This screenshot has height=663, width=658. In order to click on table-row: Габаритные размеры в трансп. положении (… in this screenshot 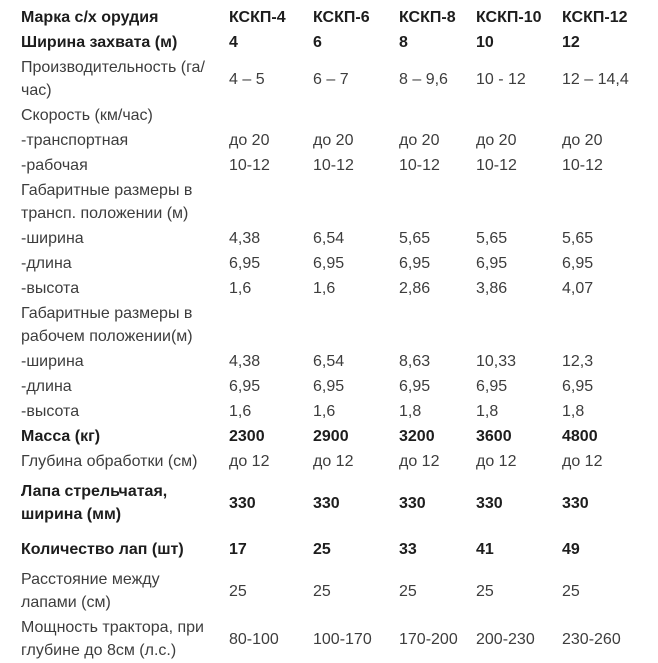, I will do `click(339, 202)`.